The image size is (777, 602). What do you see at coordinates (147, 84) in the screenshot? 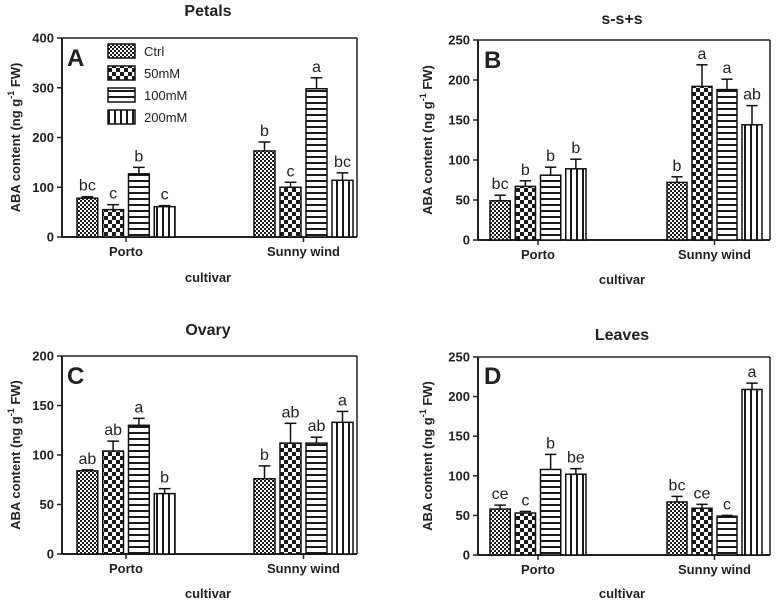
I see `legend: Ctrl 50mM 100mM 200mM` at bounding box center [147, 84].